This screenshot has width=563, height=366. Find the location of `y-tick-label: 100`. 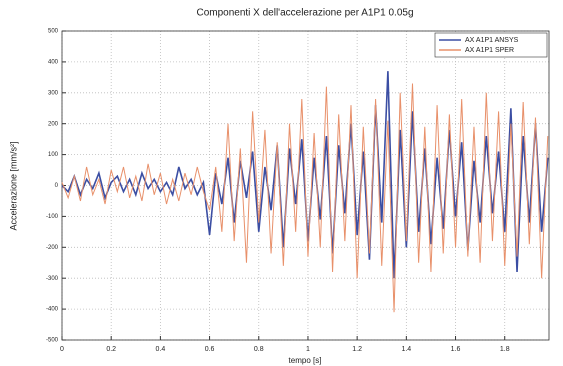

y-tick-label: 100 is located at coordinates (53, 155).